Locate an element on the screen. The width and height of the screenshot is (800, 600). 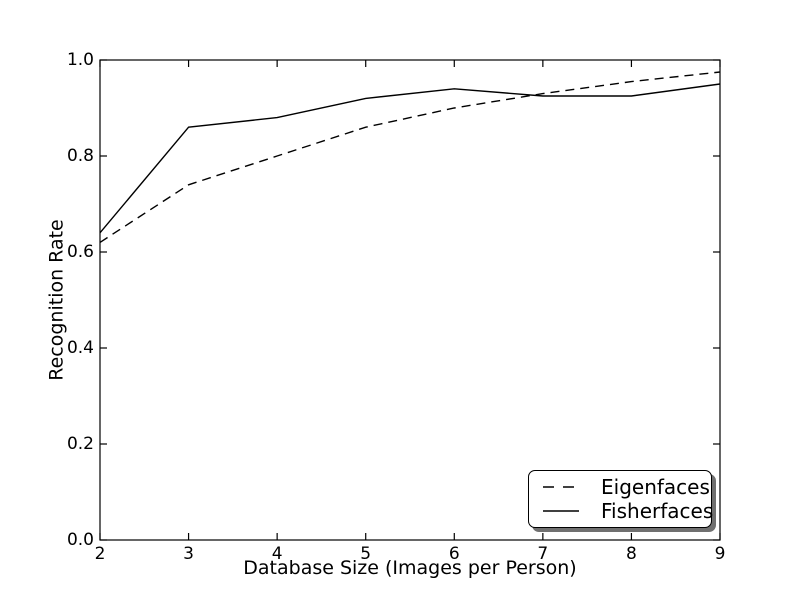
y-tick-label: 1.0 is located at coordinates (80, 60).